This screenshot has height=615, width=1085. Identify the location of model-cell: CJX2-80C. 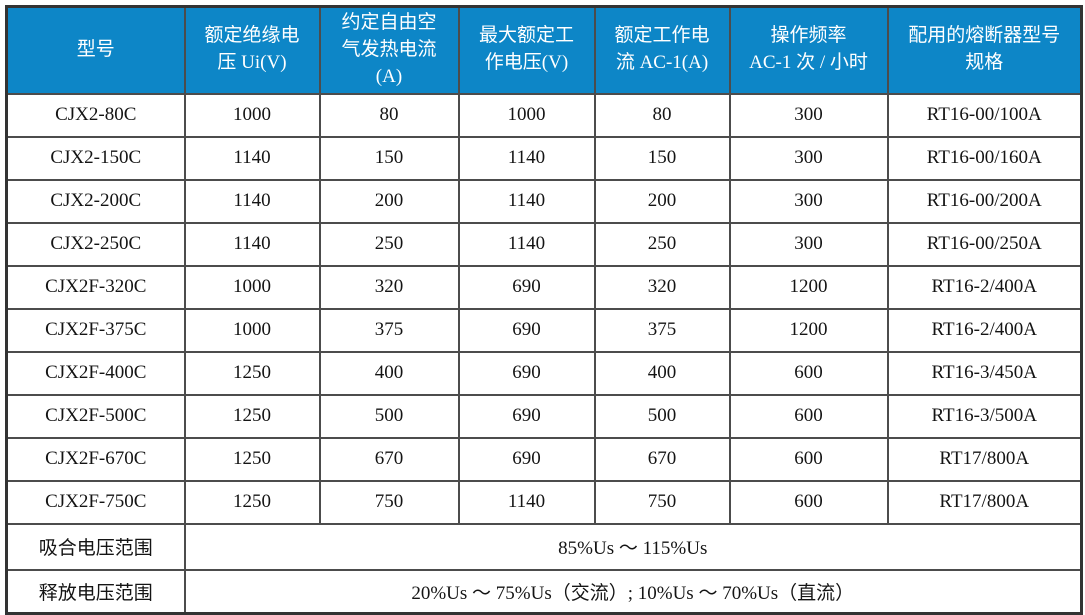
(95, 115).